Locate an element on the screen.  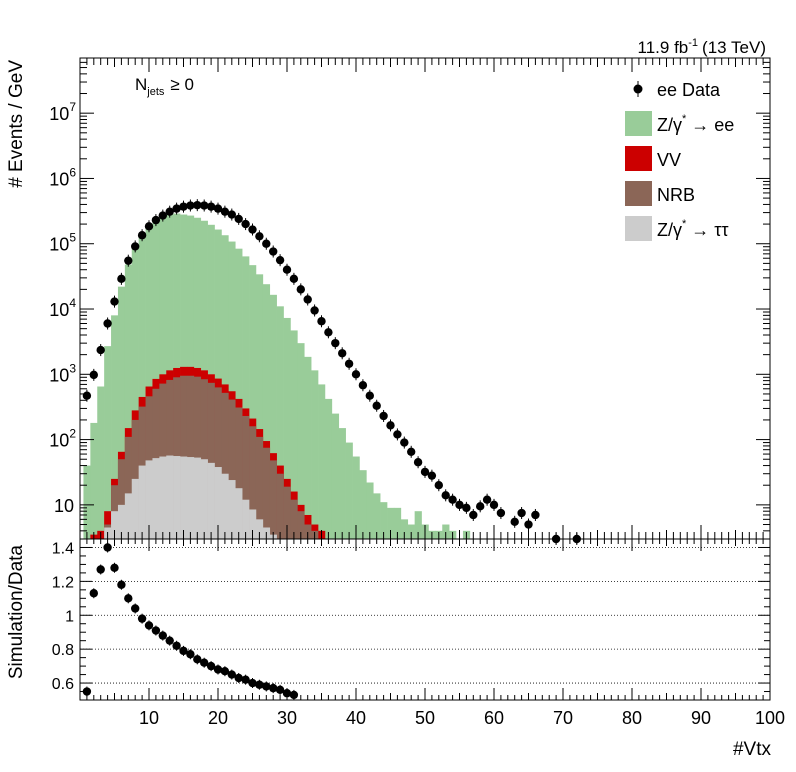
legend-marker is located at coordinates (638, 89).